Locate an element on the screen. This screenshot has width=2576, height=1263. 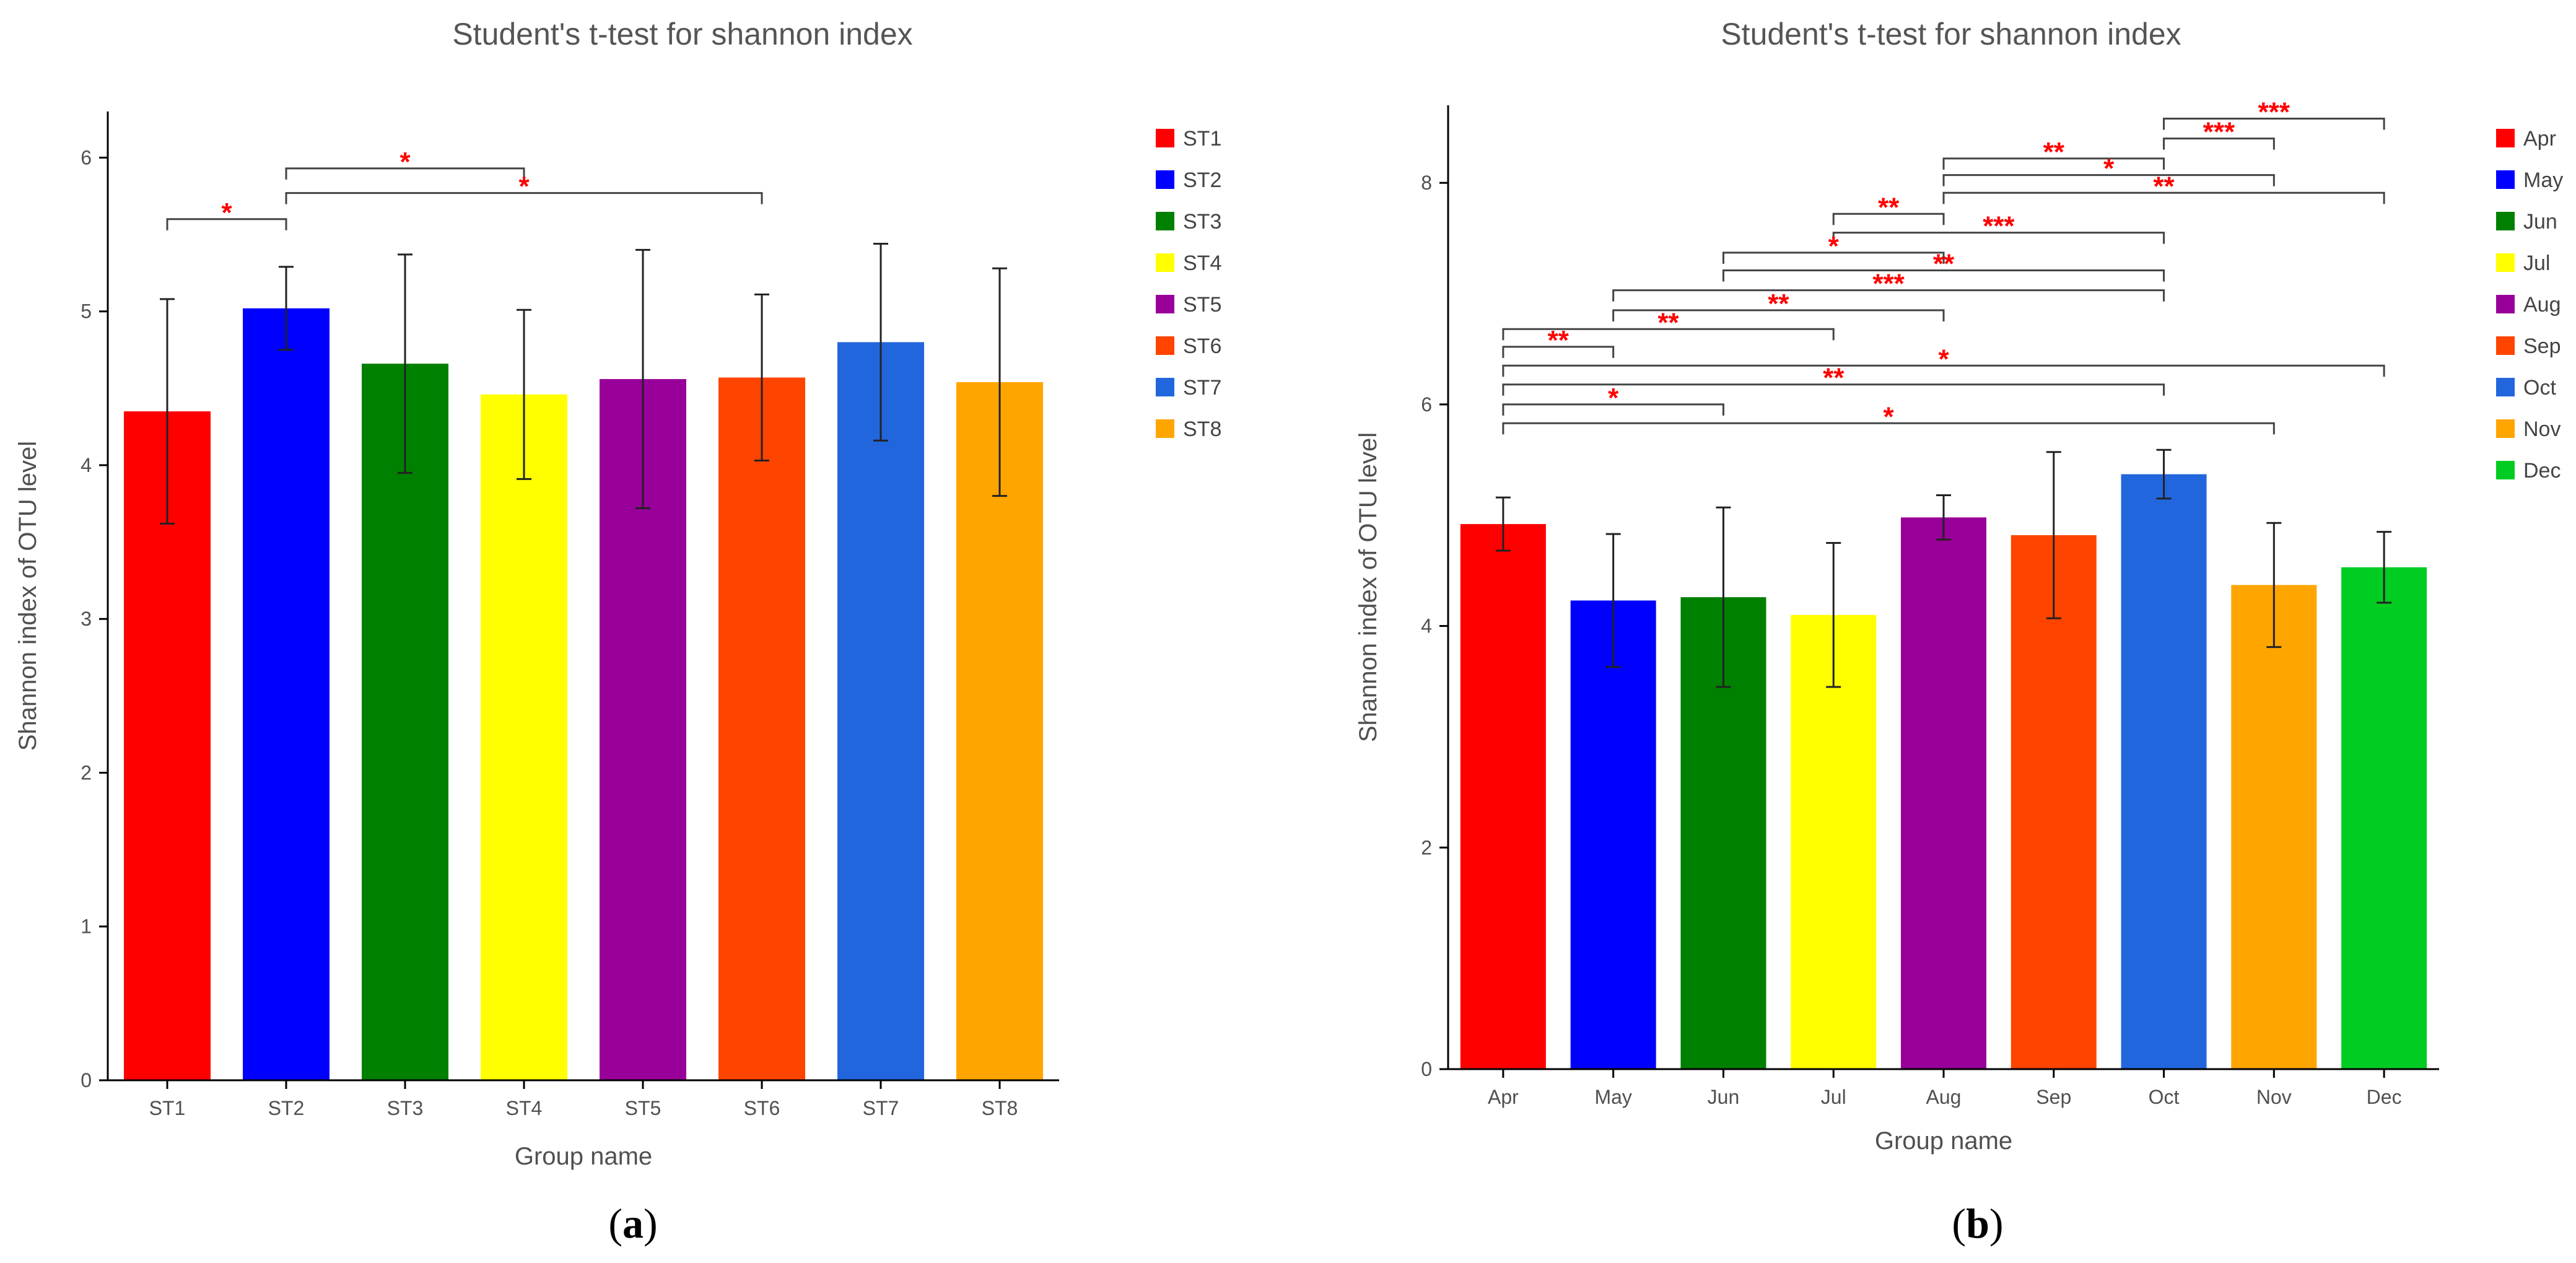
bar-dec is located at coordinates (2384, 818).